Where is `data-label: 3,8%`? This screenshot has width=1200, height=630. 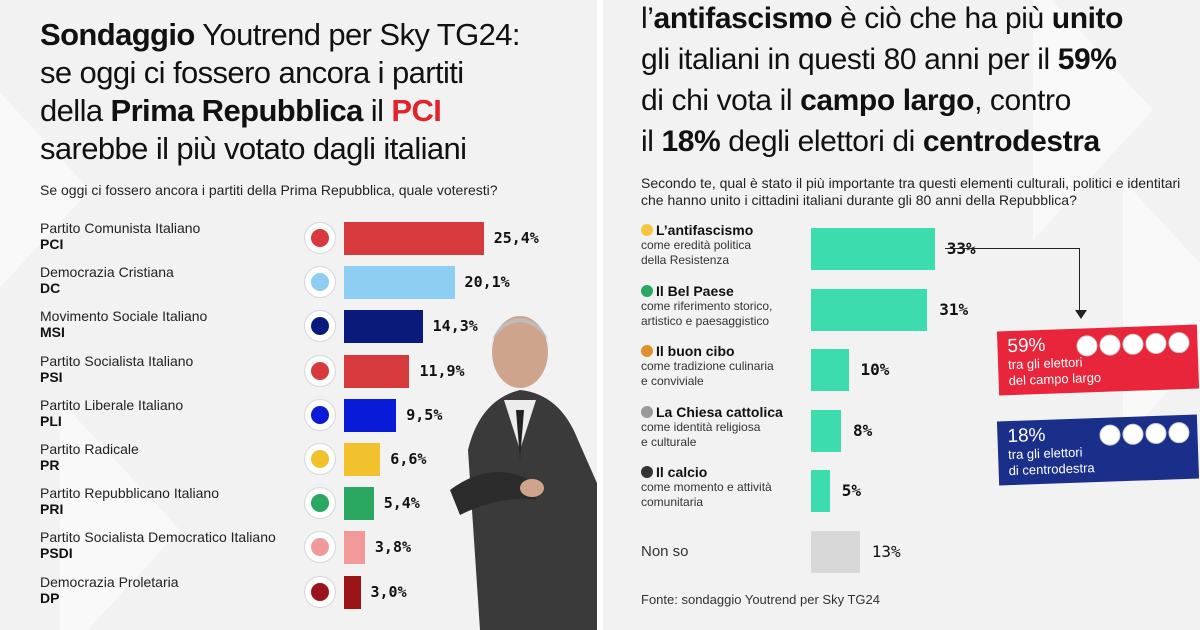 data-label: 3,8% is located at coordinates (393, 547).